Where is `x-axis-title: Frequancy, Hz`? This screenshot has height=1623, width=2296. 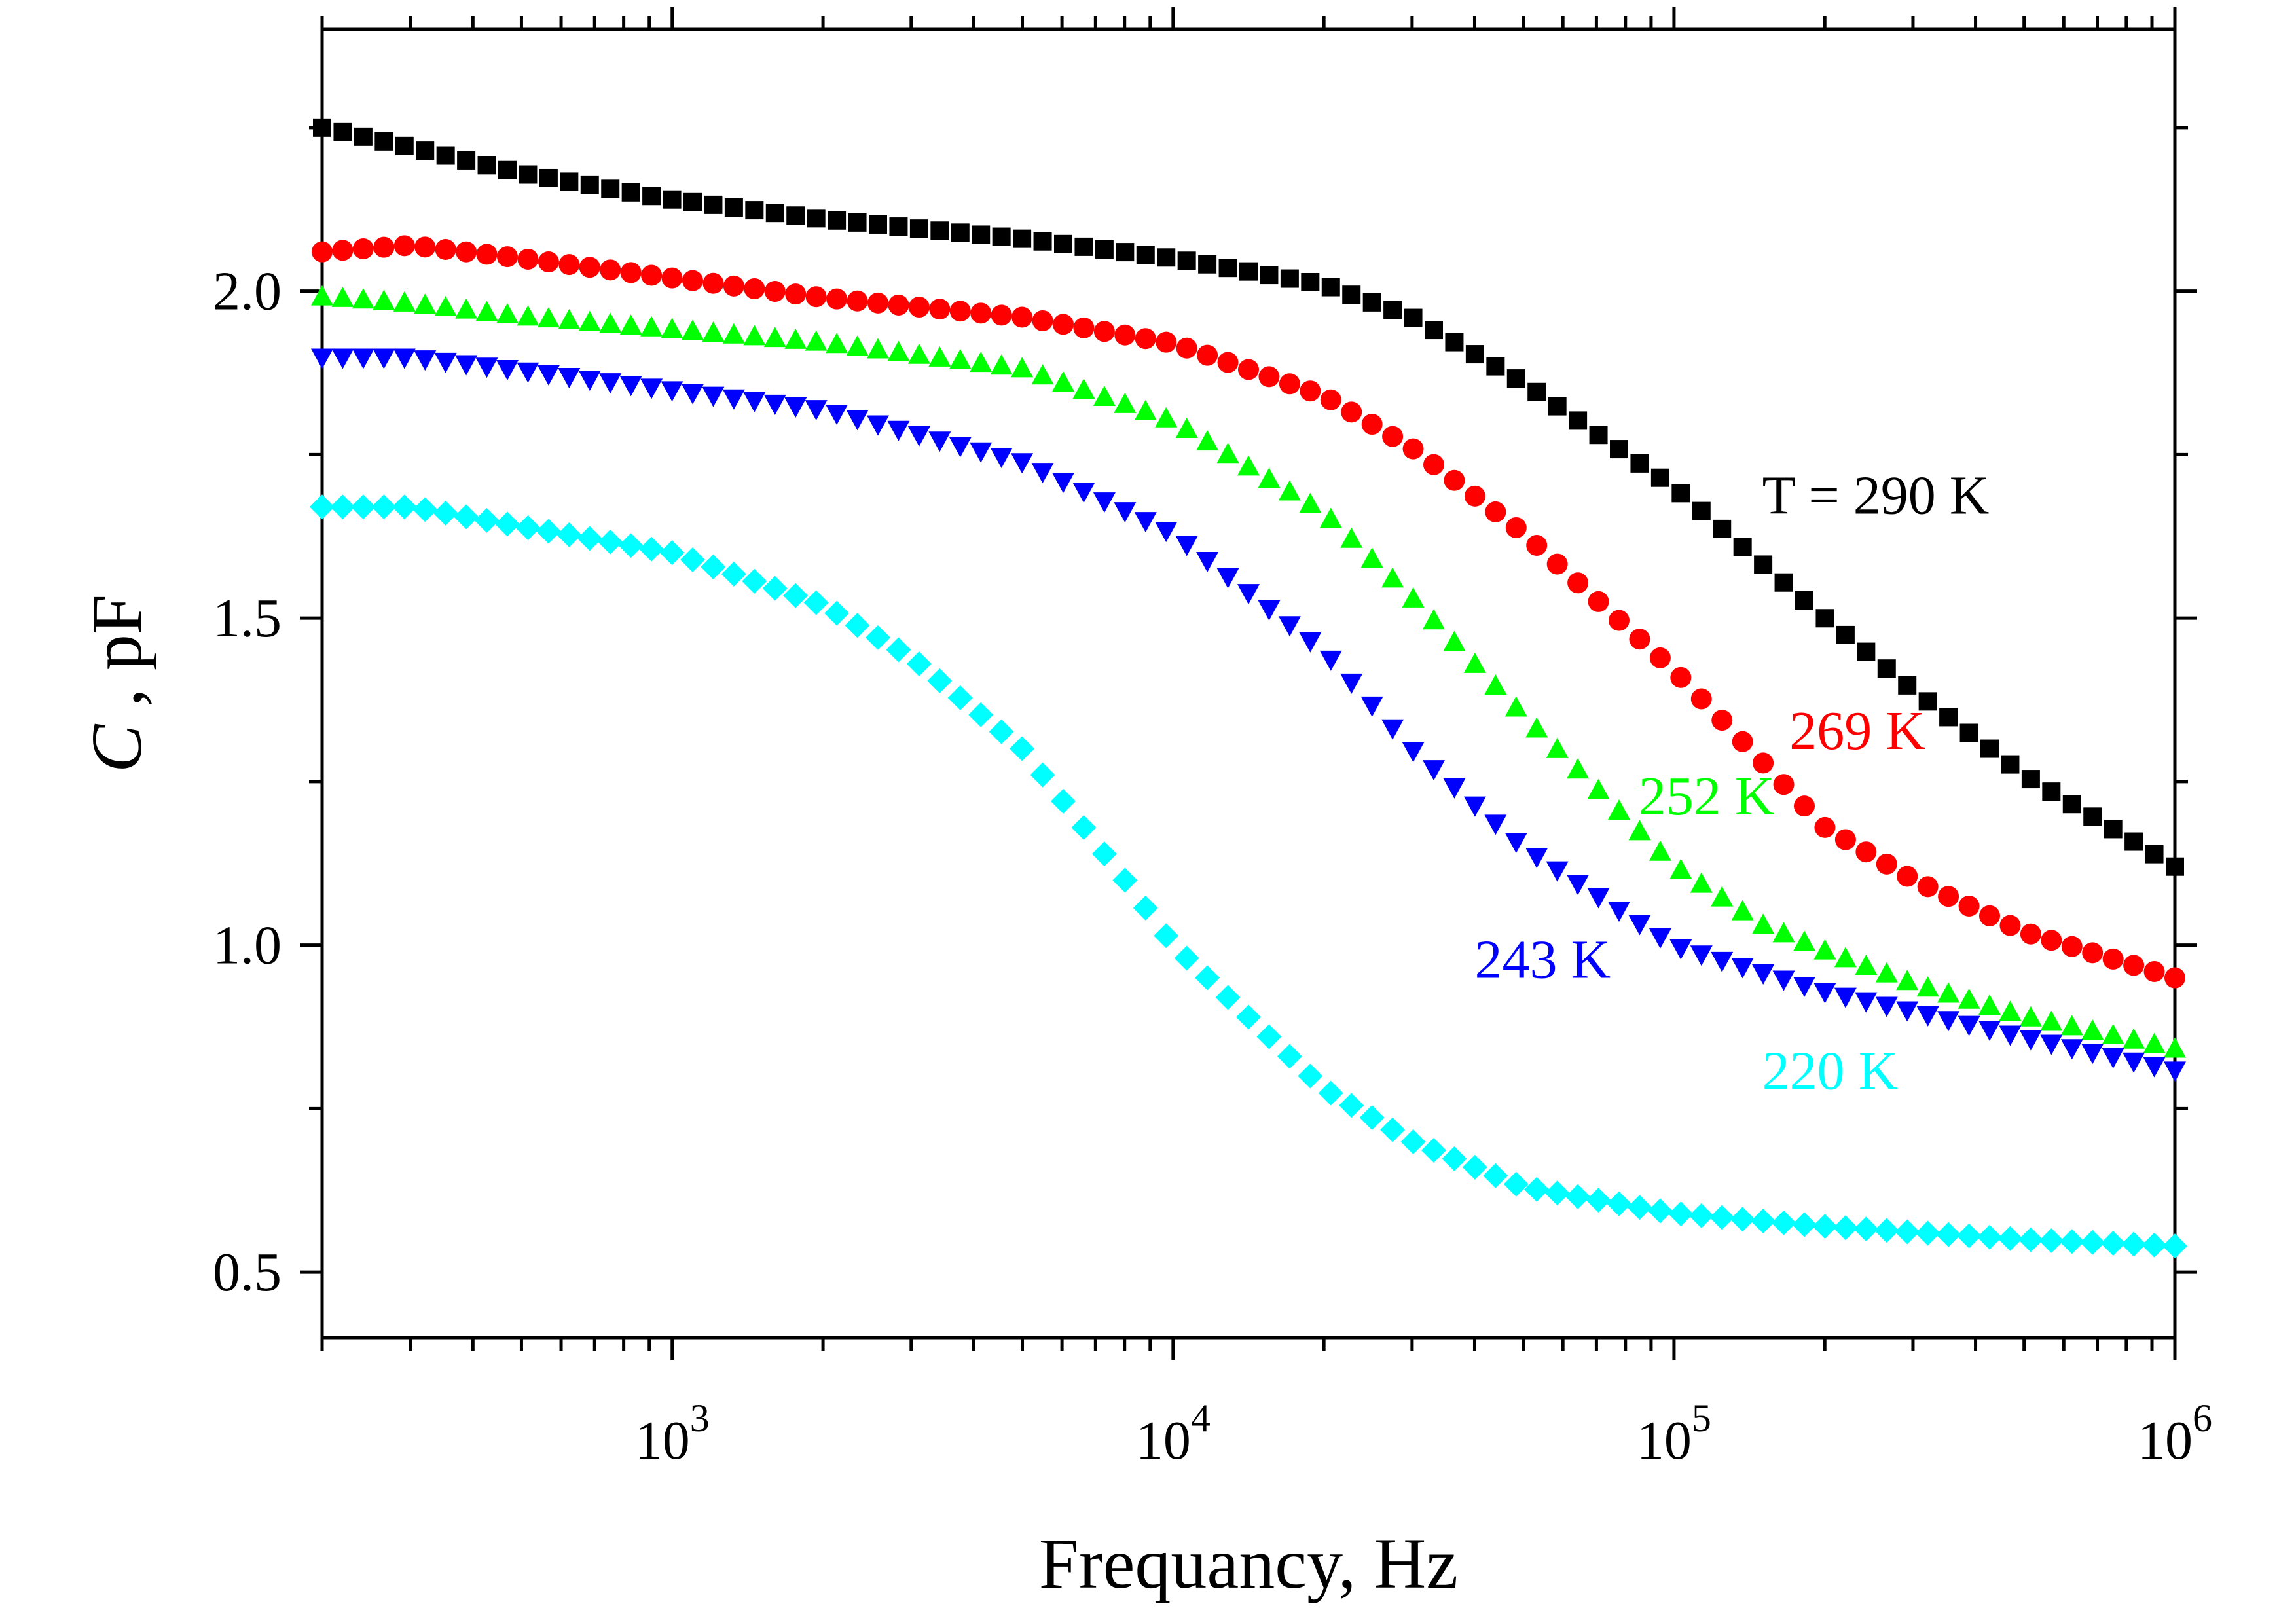
x-axis-title: Frequancy, Hz is located at coordinates (1248, 1563).